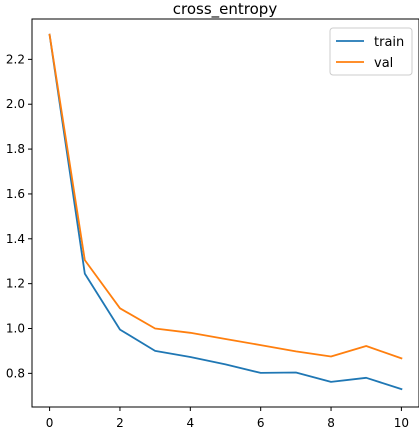  I want to click on y-tick-label: 2.2, so click(15, 59).